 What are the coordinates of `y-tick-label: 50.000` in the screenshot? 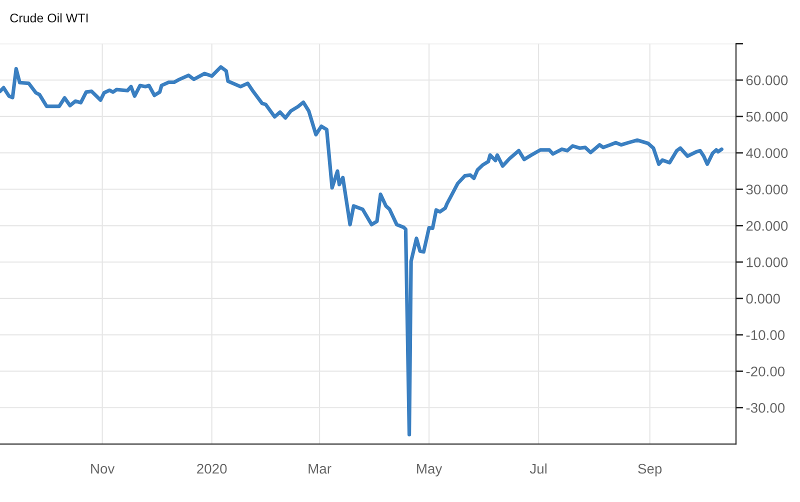 It's located at (767, 117).